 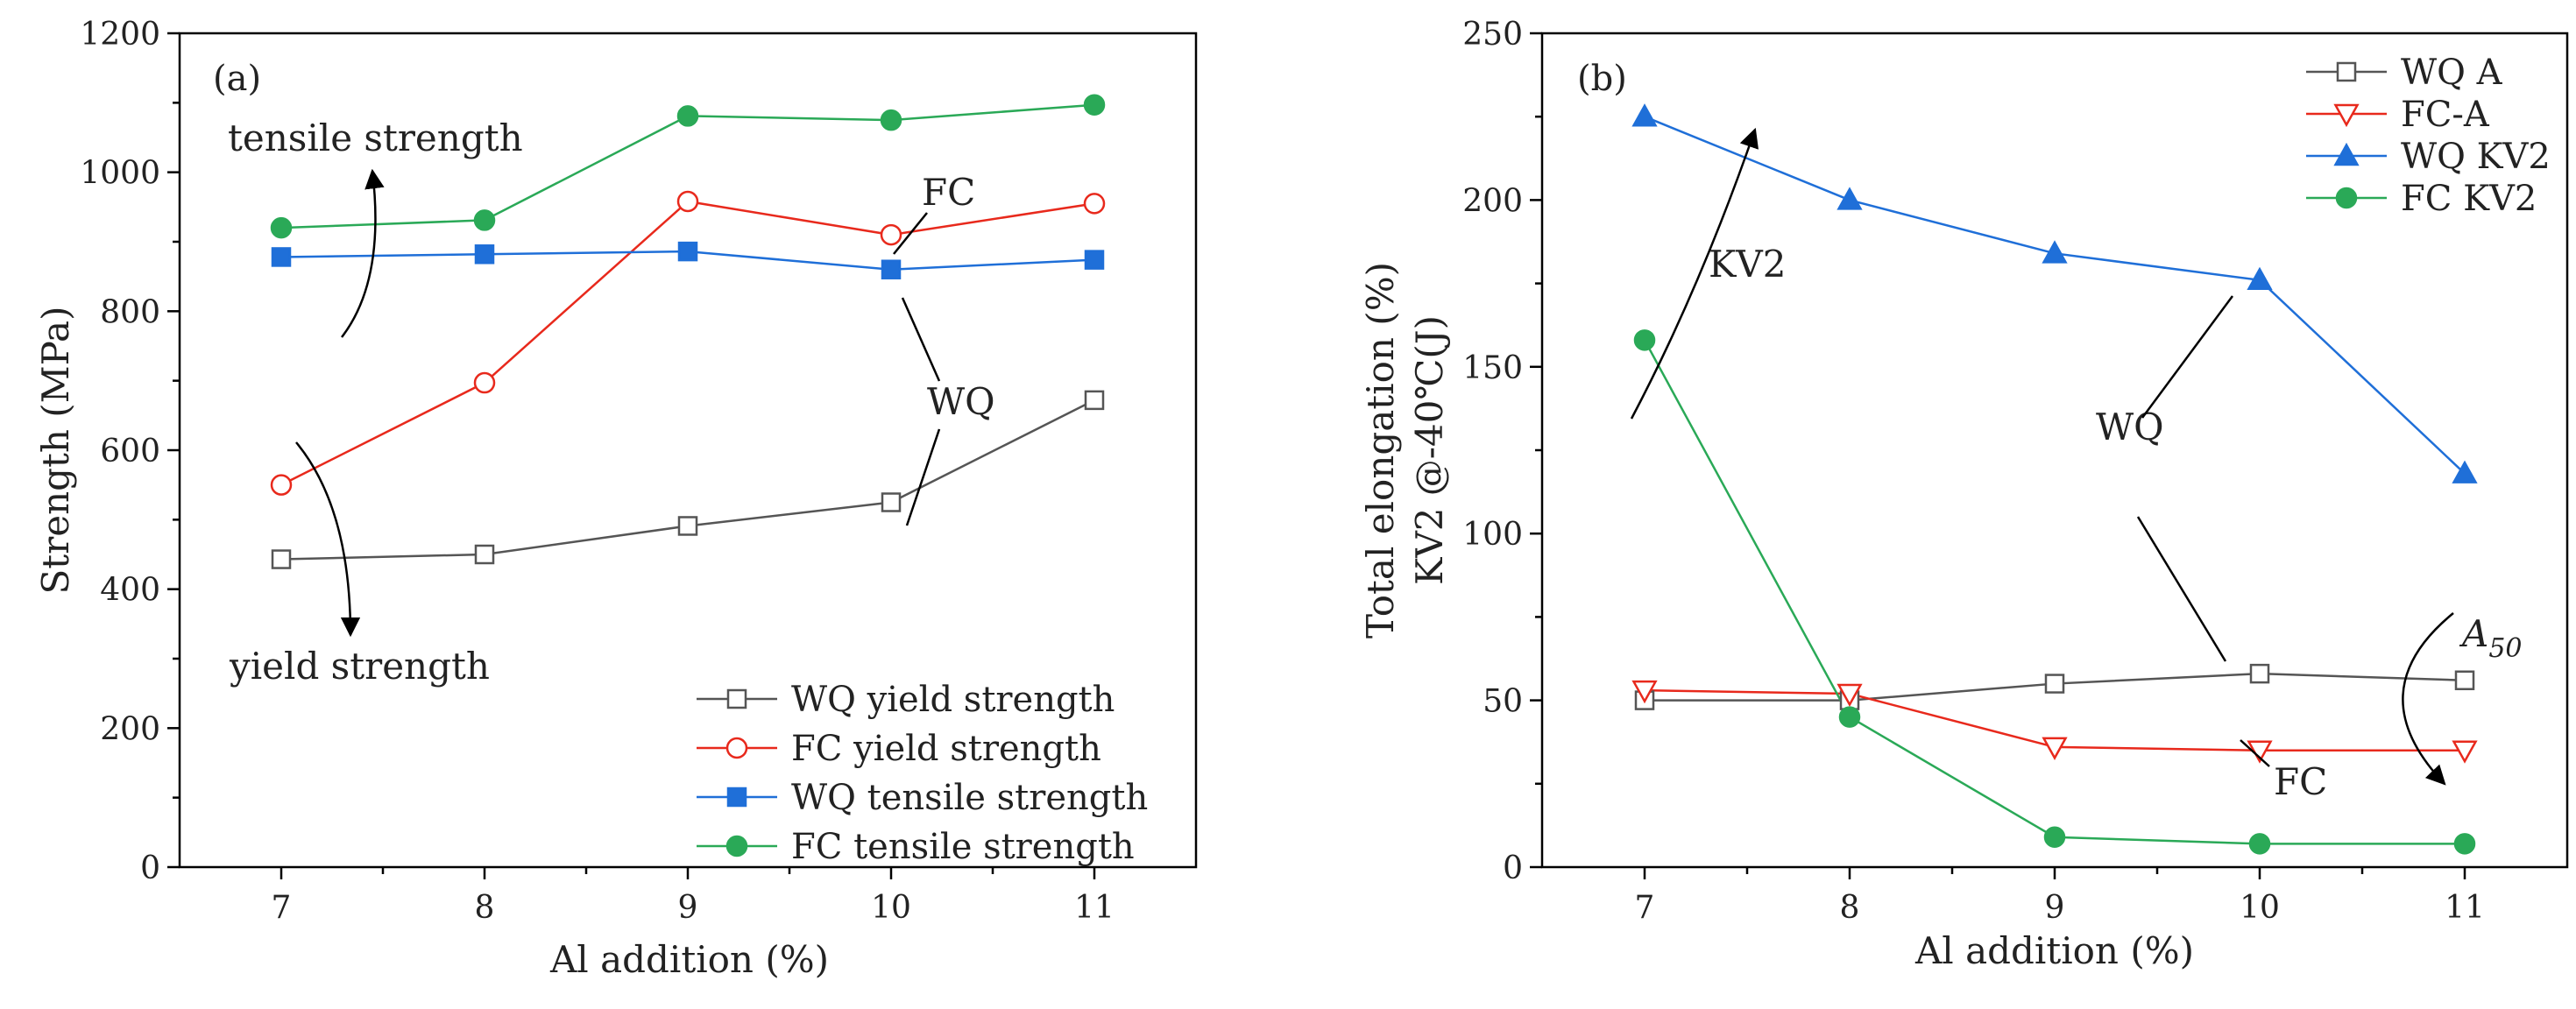 I want to click on panel-a-annotation-tensile: tensile strength, so click(x=375, y=137).